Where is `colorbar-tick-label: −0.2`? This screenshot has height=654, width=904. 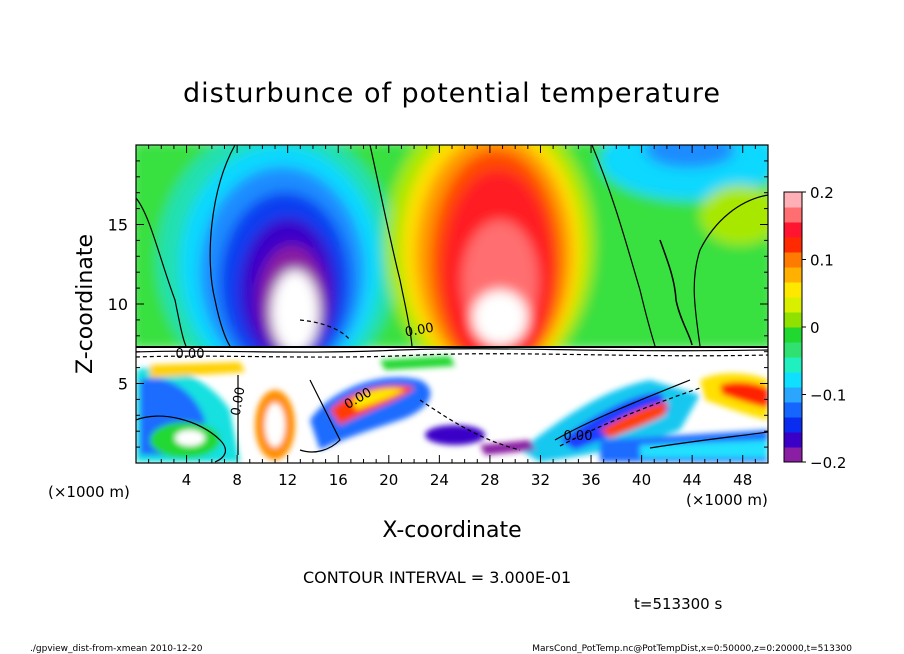
colorbar-tick-label: −0.2 is located at coordinates (828, 463).